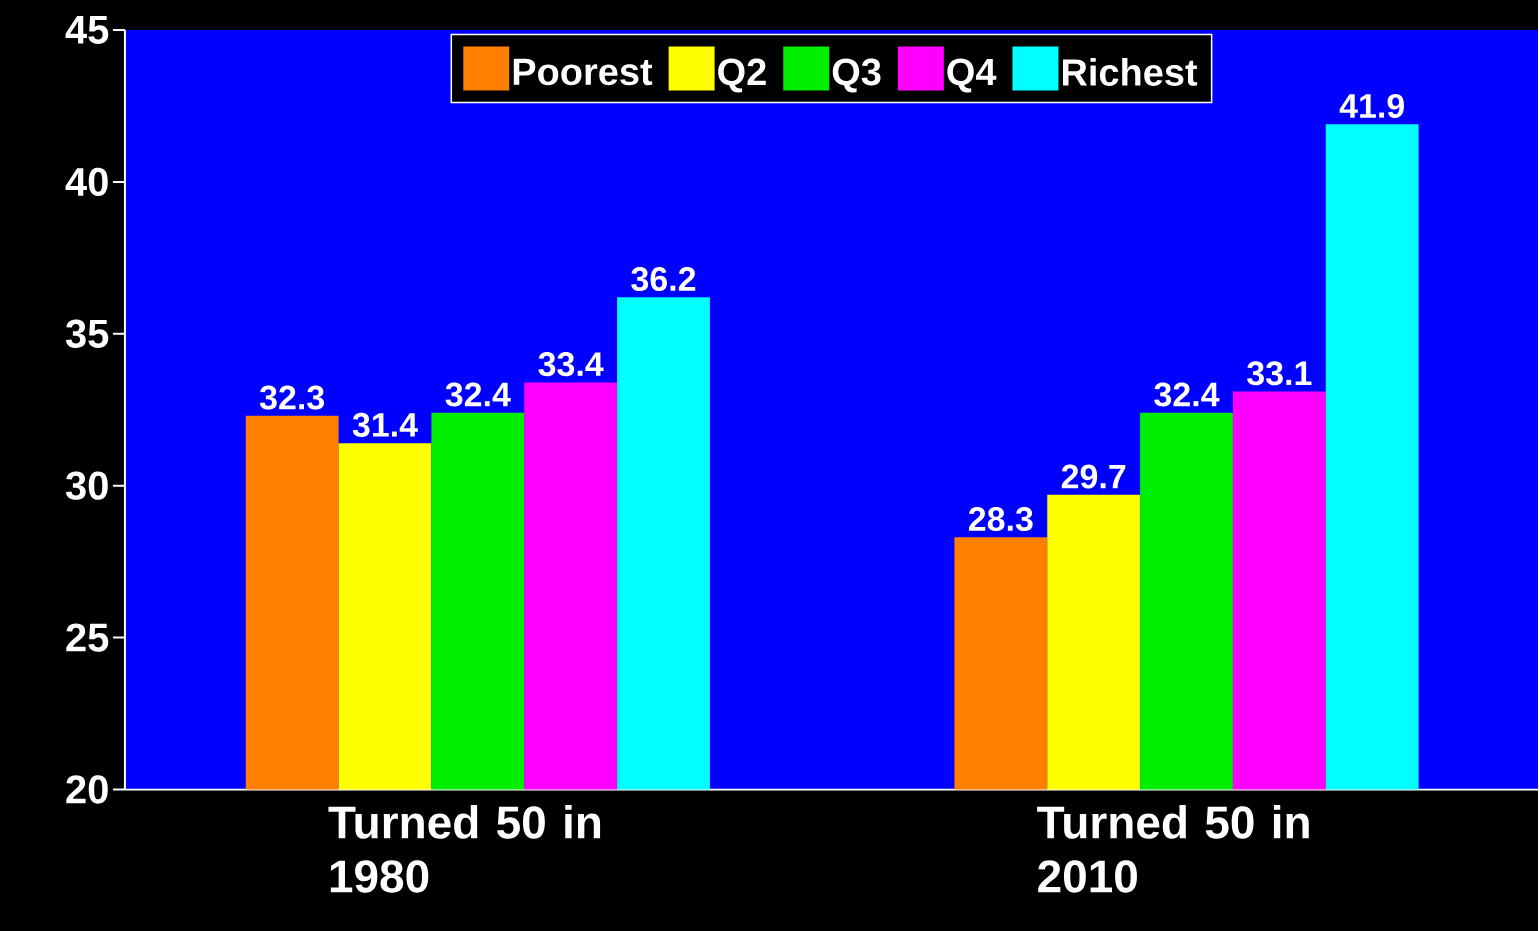 Image resolution: width=1539 pixels, height=931 pixels. What do you see at coordinates (86, 485) in the screenshot?
I see `y-tick-label: 30` at bounding box center [86, 485].